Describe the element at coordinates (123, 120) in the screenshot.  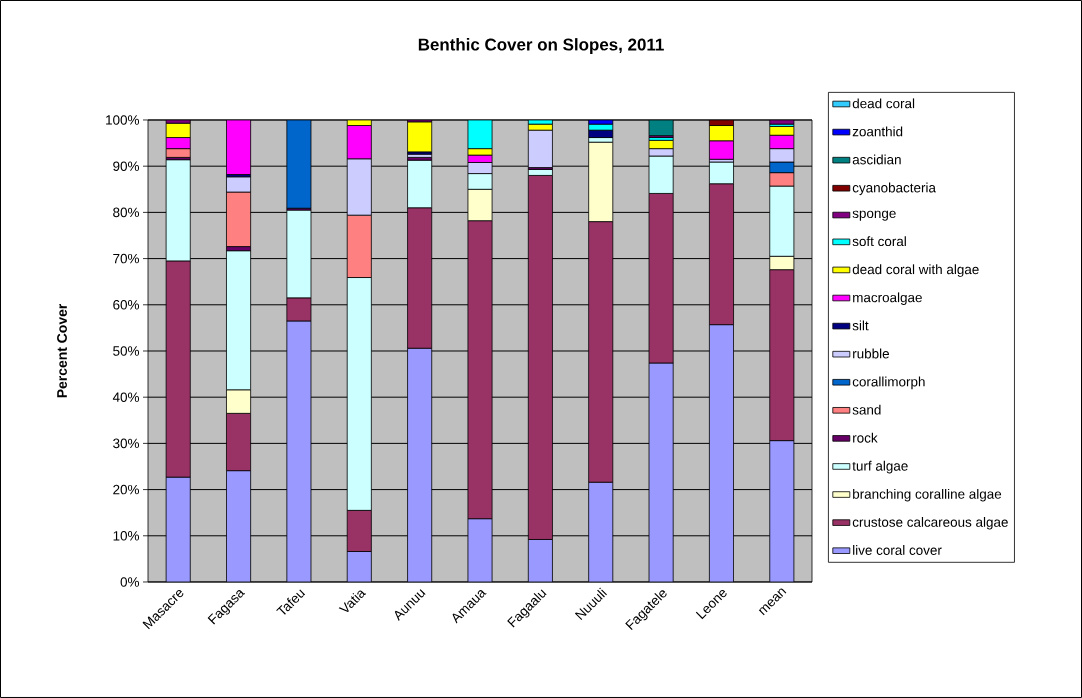
I see `y-tick-label: 100%` at that location.